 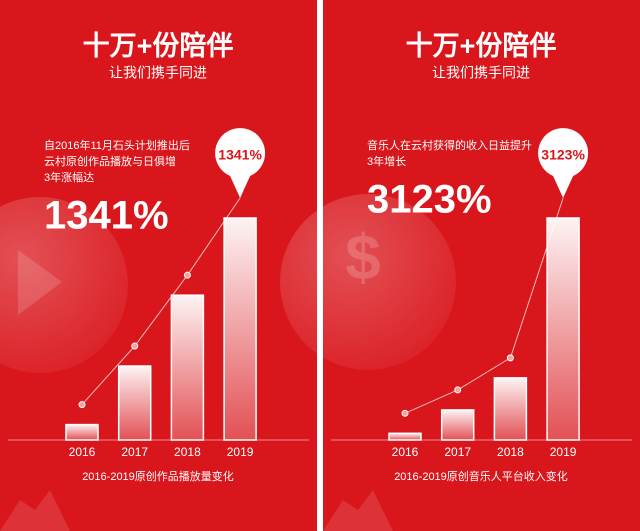 I want to click on annotation: 云村原创作品播放与日俱增, so click(x=110, y=161).